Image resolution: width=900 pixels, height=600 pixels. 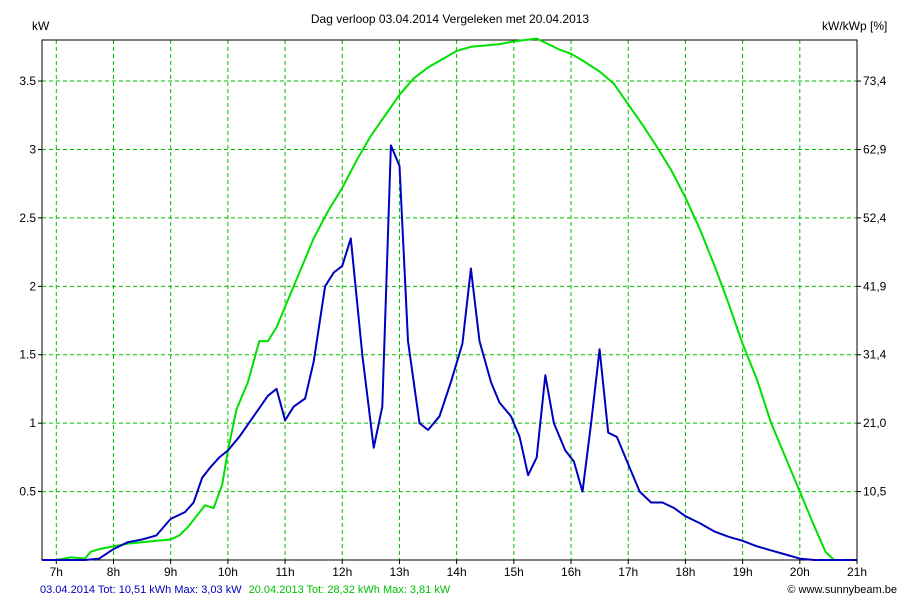 What do you see at coordinates (32, 423) in the screenshot?
I see `y-tick-label-left-1: 1` at bounding box center [32, 423].